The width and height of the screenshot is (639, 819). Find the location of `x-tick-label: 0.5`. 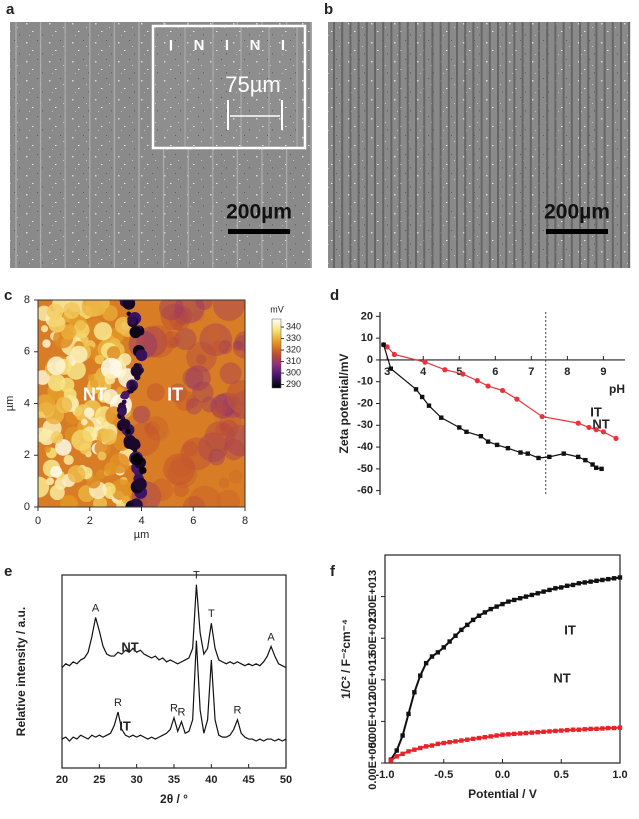

x-tick-label: 0.5 is located at coordinates (561, 775).